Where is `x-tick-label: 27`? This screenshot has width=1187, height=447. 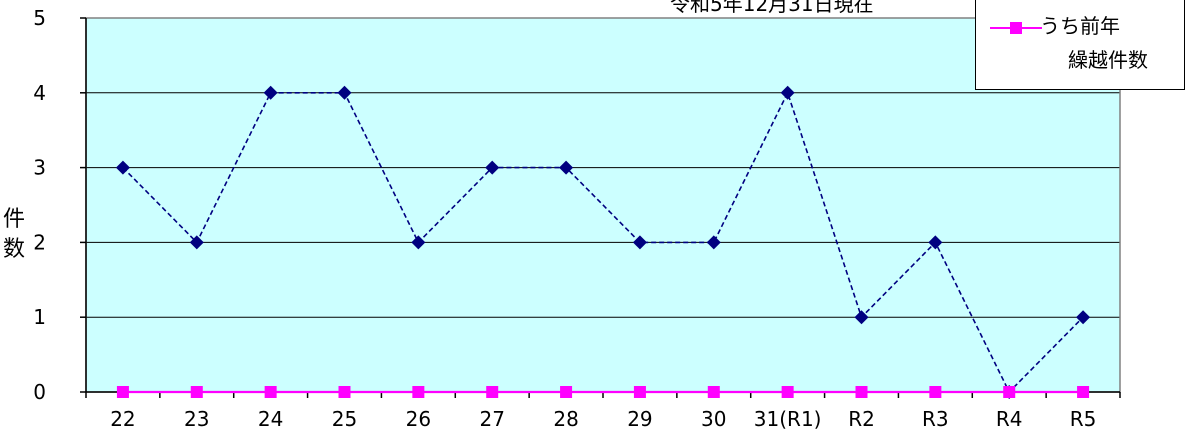
x-tick-label: 27 is located at coordinates (491, 419).